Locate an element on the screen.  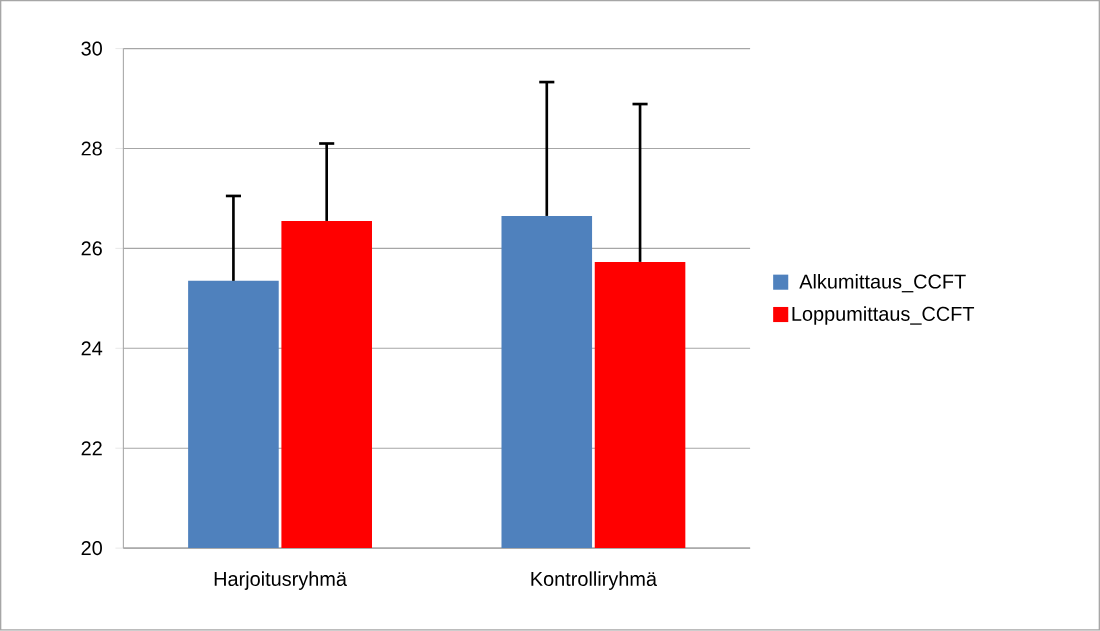
x-tick-label: Harjoitusryhmä is located at coordinates (280, 581).